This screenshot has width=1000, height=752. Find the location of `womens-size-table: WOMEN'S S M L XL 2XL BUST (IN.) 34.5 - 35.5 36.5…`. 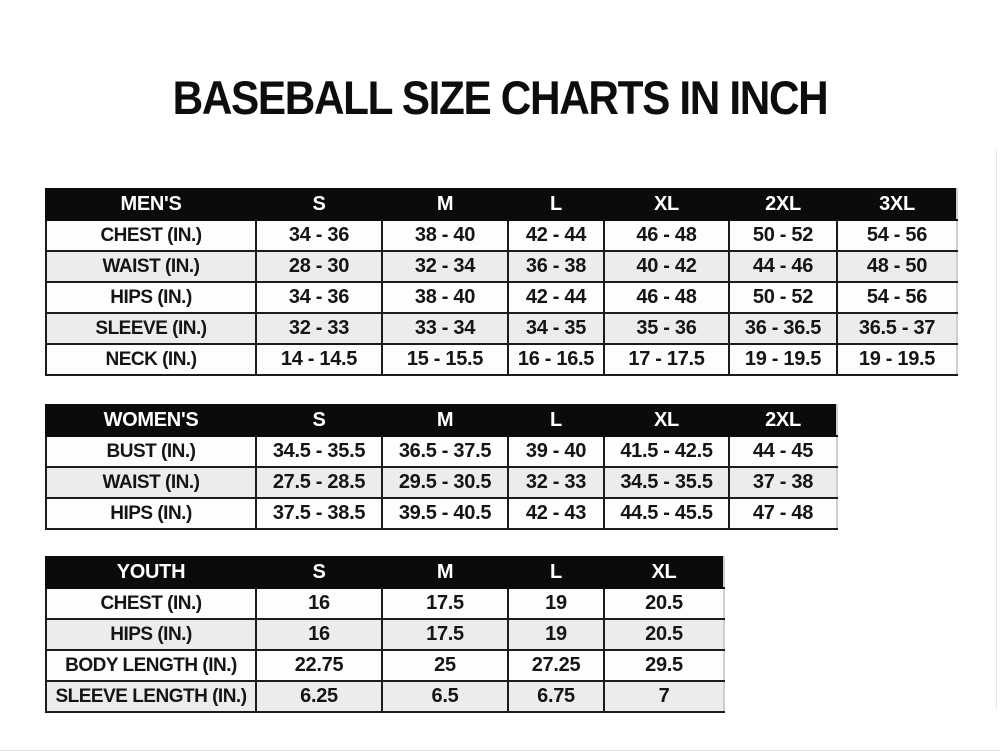

womens-size-table: WOMEN'S S M L XL 2XL BUST (IN.) 34.5 - 35.5 36.5… is located at coordinates (441, 467).